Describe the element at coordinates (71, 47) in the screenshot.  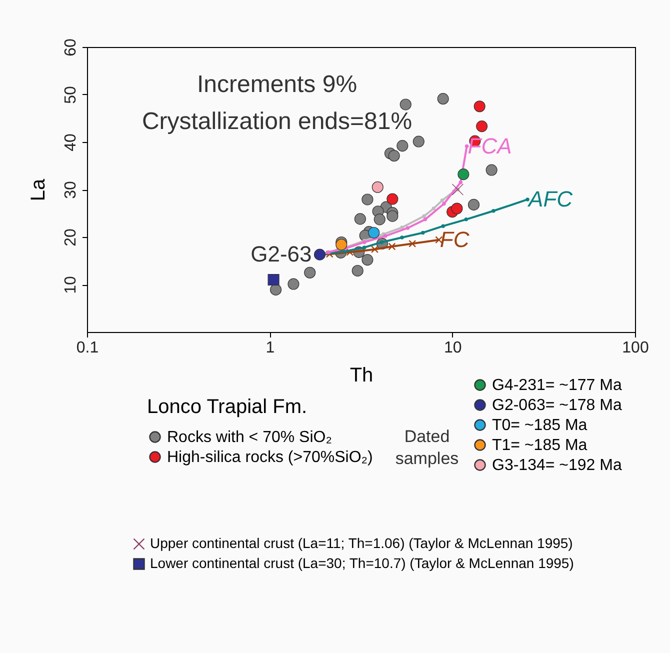
I see `y-tick-label: 60` at that location.